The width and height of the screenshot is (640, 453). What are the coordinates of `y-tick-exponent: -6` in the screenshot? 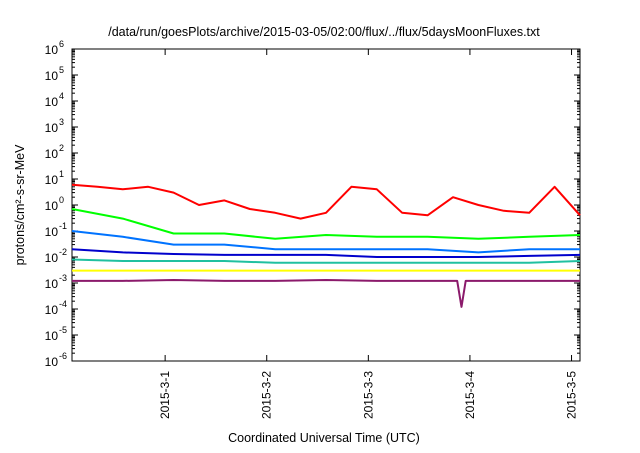 It's located at (63, 356).